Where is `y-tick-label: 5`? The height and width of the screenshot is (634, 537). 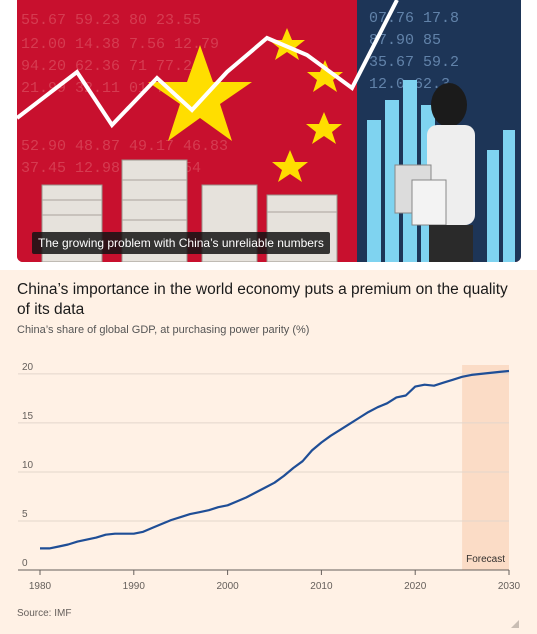
y-tick-label: 5 is located at coordinates (25, 514).